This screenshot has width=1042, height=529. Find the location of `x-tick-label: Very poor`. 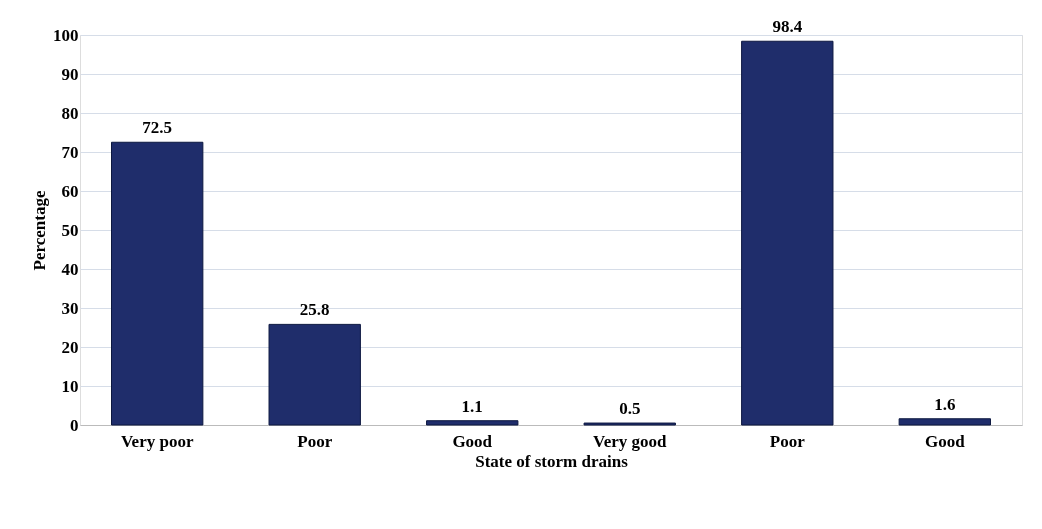

x-tick-label: Very poor is located at coordinates (157, 441).